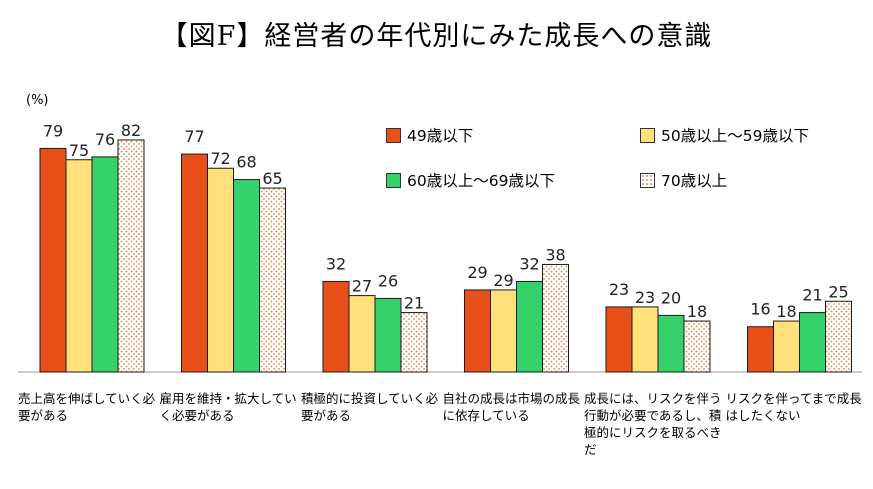 Image resolution: width=873 pixels, height=489 pixels. Describe the element at coordinates (735, 136) in the screenshot. I see `legend-label-2: 50歳以上～59歳以下` at that location.